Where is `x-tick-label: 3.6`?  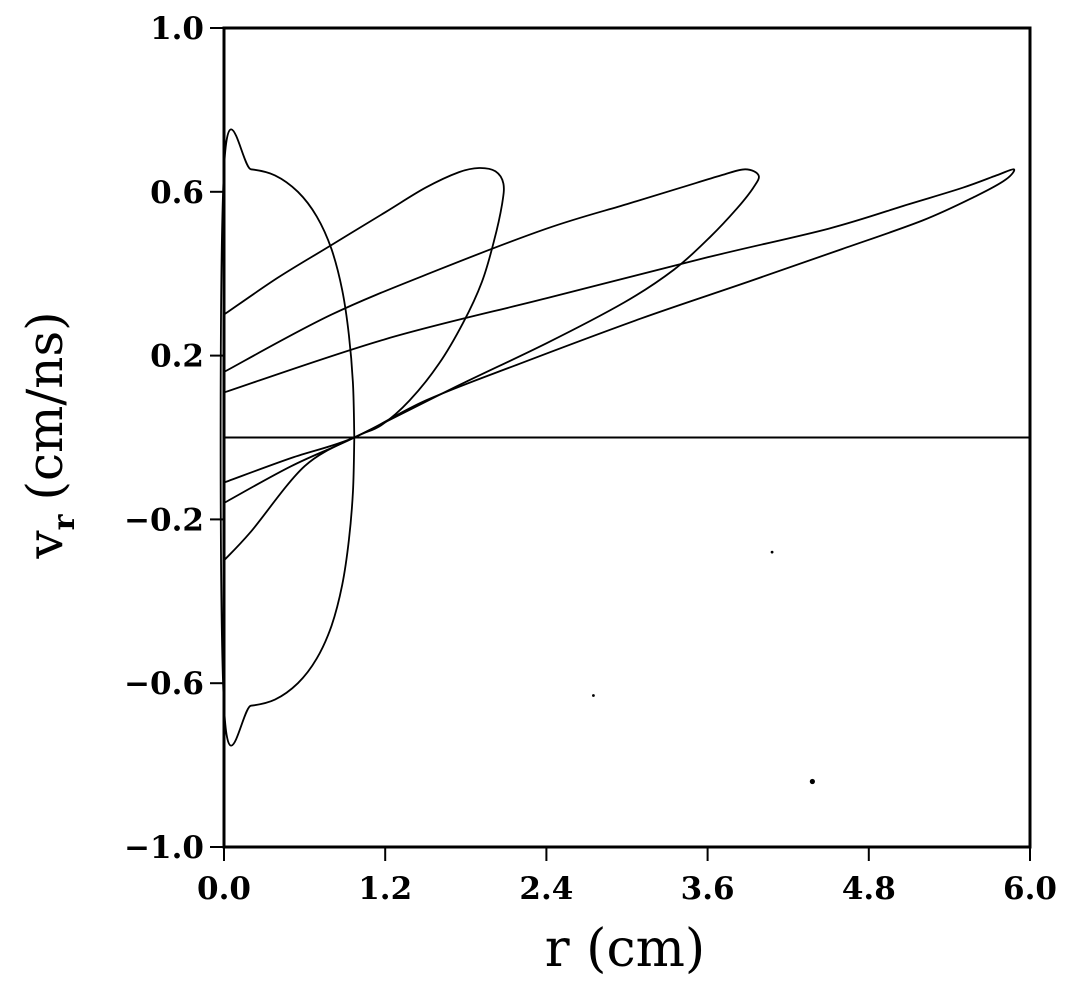
x-tick-label: 3.6 is located at coordinates (708, 889).